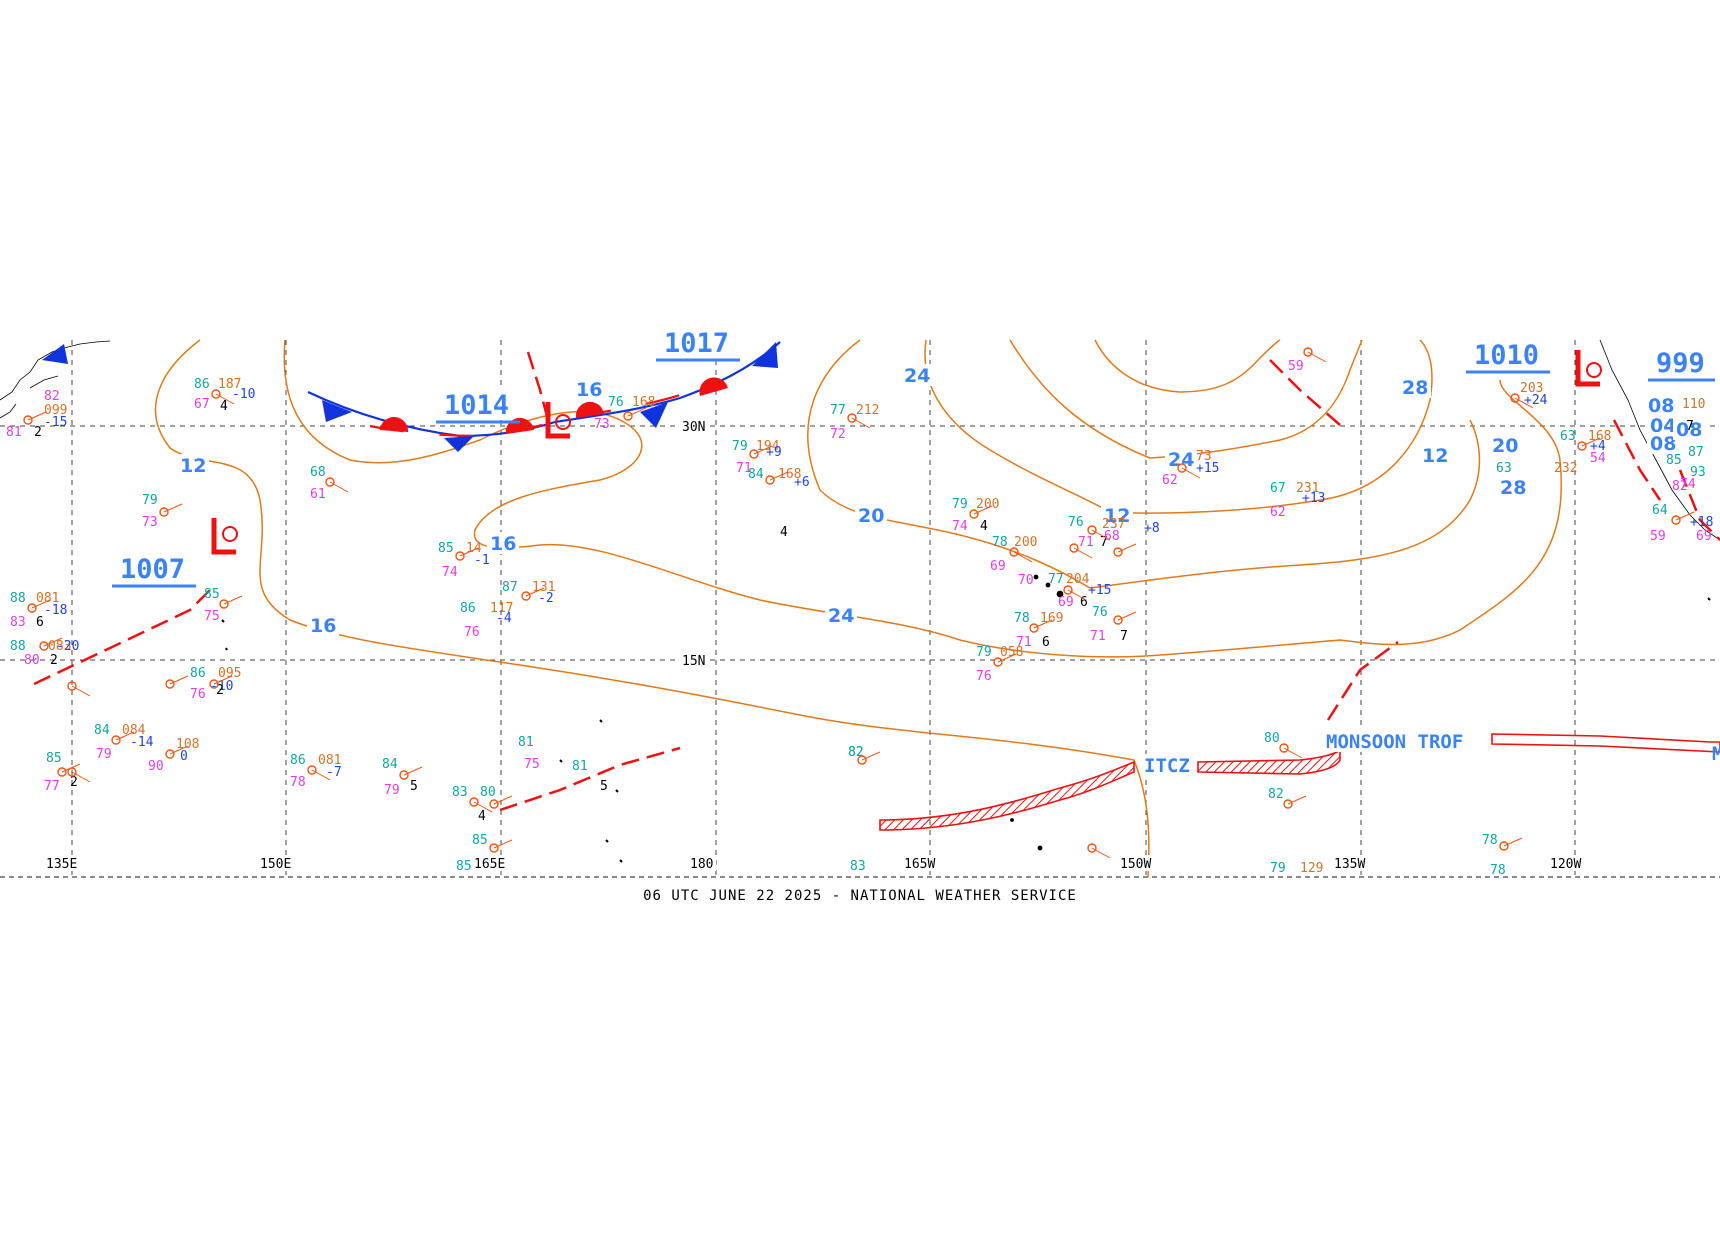 Image resolution: width=1720 pixels, height=1260 pixels. I want to click on station-value: 70, so click(1026, 580).